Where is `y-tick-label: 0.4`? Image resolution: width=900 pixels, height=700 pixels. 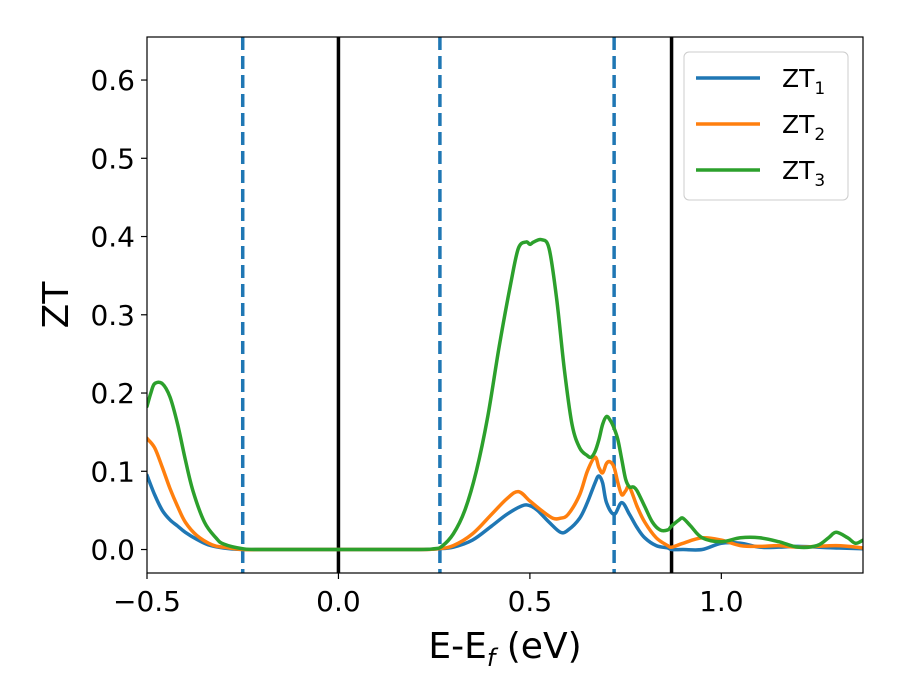
y-tick-label: 0.4 is located at coordinates (112, 237).